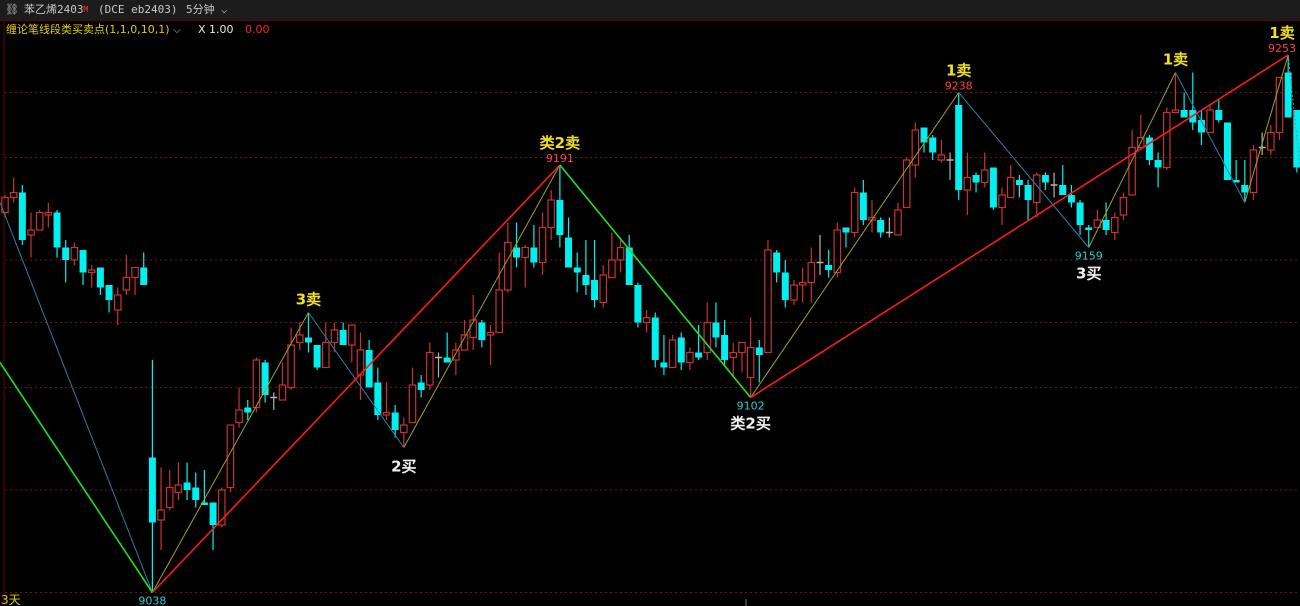 The image size is (1300, 606). What do you see at coordinates (224, 10) in the screenshot?
I see `chevron-down-icon: ⌵` at bounding box center [224, 10].